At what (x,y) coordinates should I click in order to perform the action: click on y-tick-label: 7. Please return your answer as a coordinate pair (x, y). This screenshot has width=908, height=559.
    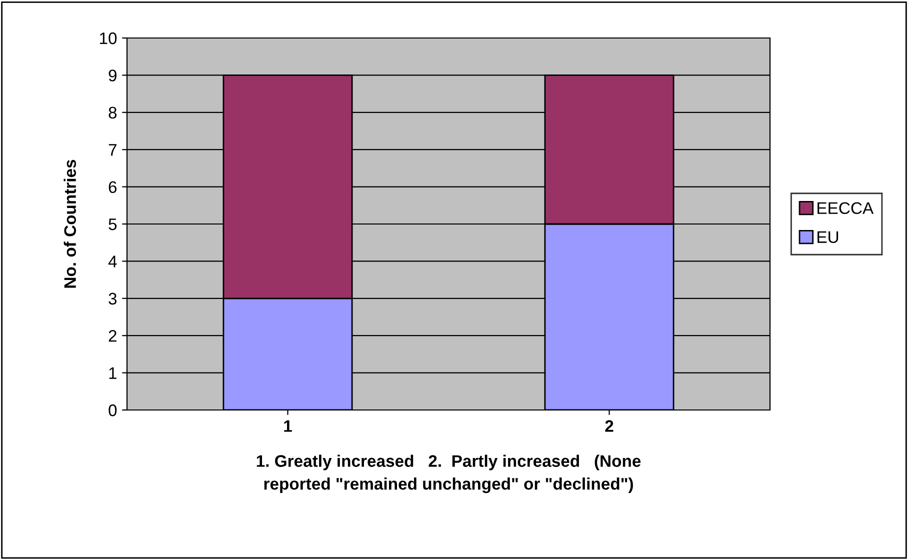
    Looking at the image, I should click on (112, 150).